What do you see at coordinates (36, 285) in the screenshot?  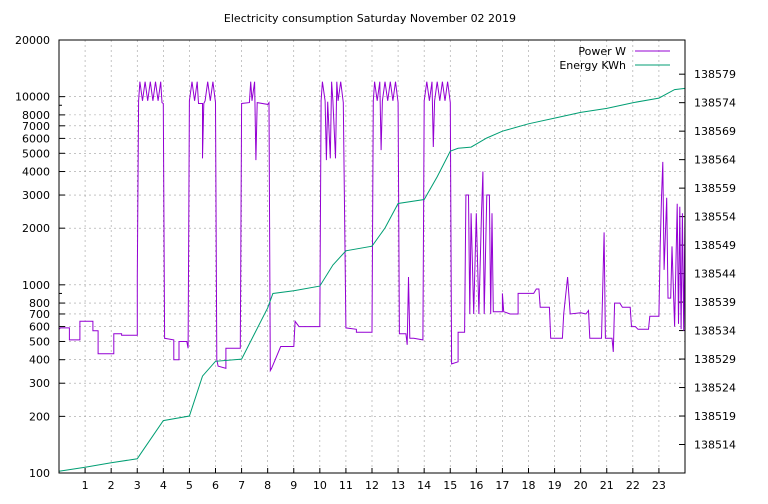 I see `y-left-tick-label: 1000` at bounding box center [36, 285].